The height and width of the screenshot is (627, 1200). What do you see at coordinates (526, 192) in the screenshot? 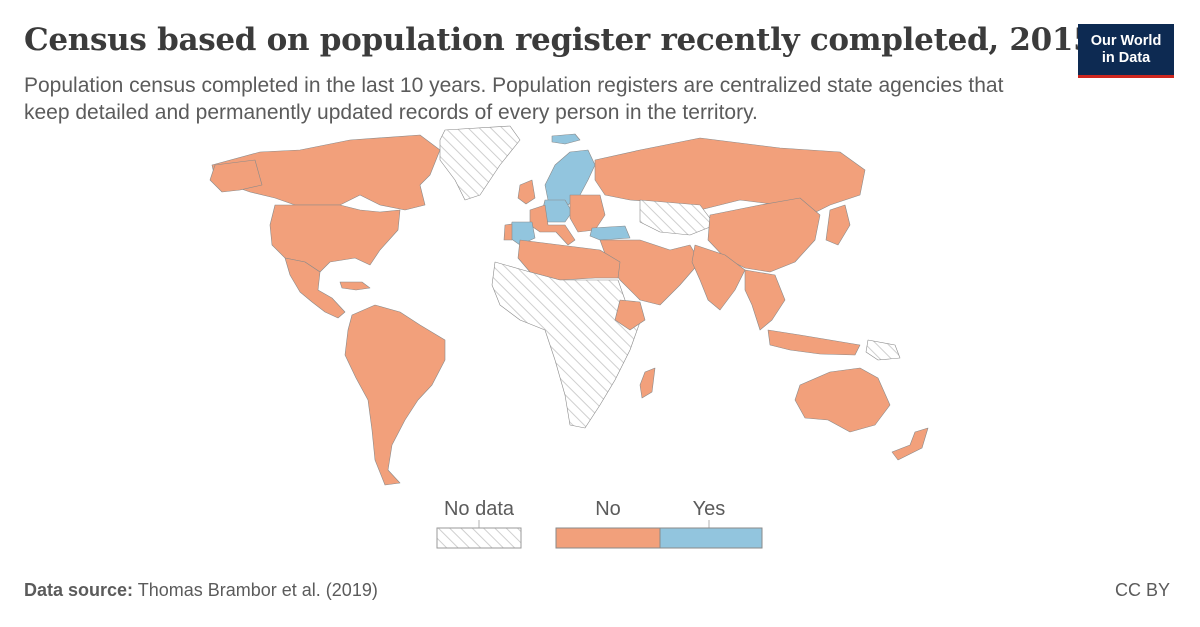
I see `region-uk` at bounding box center [526, 192].